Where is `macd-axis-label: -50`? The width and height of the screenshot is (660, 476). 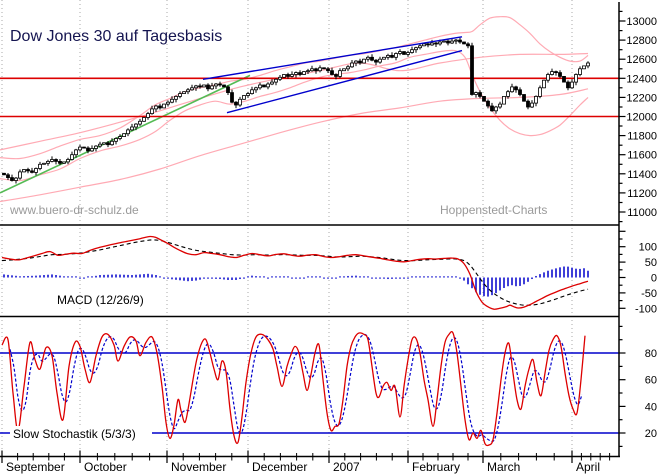
macd-axis-label: -50 is located at coordinates (649, 294).